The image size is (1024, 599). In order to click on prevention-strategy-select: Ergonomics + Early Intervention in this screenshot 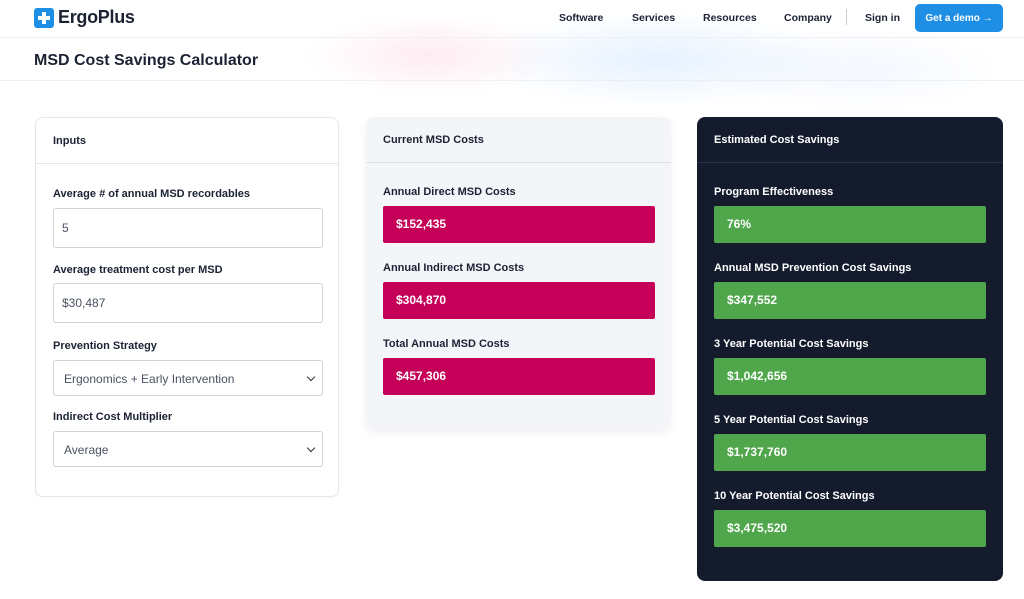, I will do `click(188, 378)`.